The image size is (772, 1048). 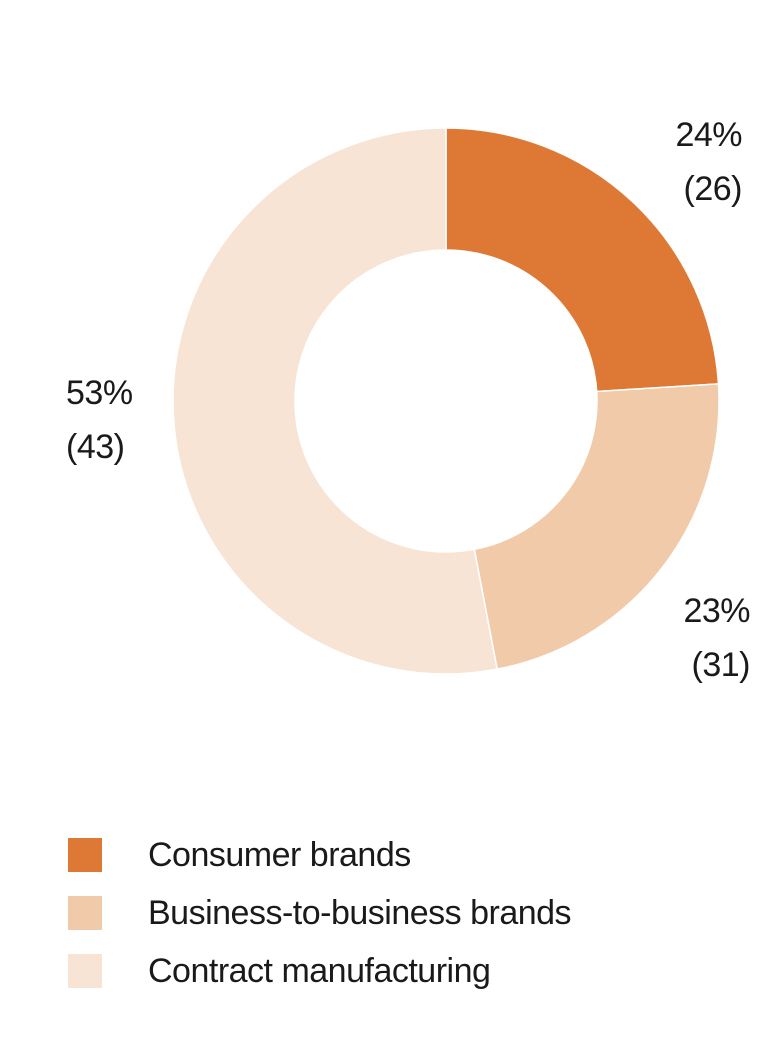 What do you see at coordinates (716, 638) in the screenshot?
I see `slice-label-b2b-brands: 23% (31)` at bounding box center [716, 638].